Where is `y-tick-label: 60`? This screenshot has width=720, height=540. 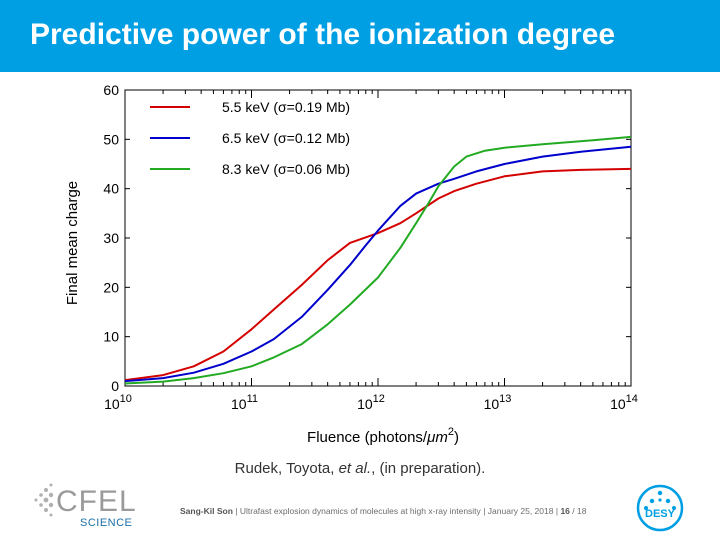 y-tick-label: 60 is located at coordinates (111, 90).